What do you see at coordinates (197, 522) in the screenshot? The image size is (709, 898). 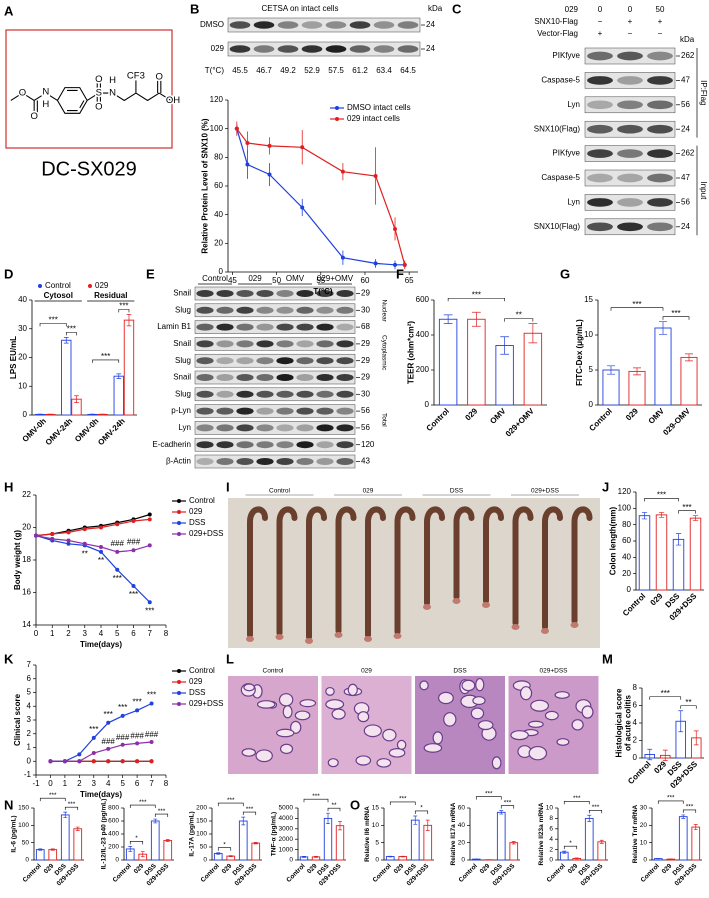 I see `legend-label: DSS` at bounding box center [197, 522].